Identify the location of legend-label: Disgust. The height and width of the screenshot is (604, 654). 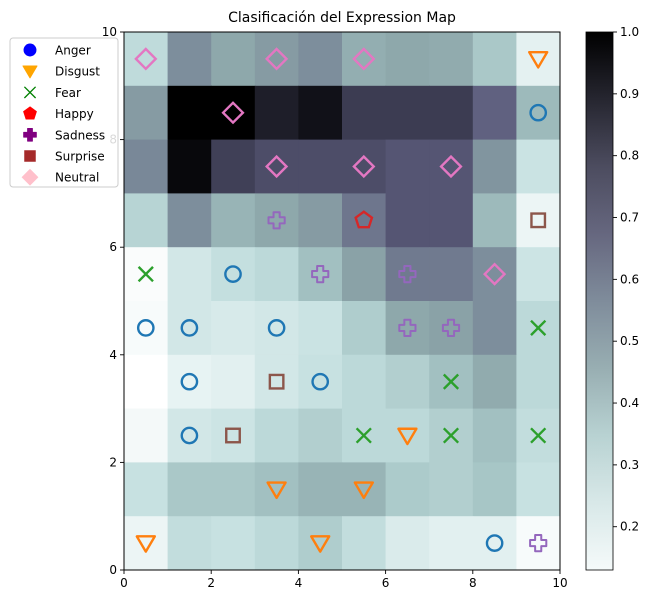
(77, 72).